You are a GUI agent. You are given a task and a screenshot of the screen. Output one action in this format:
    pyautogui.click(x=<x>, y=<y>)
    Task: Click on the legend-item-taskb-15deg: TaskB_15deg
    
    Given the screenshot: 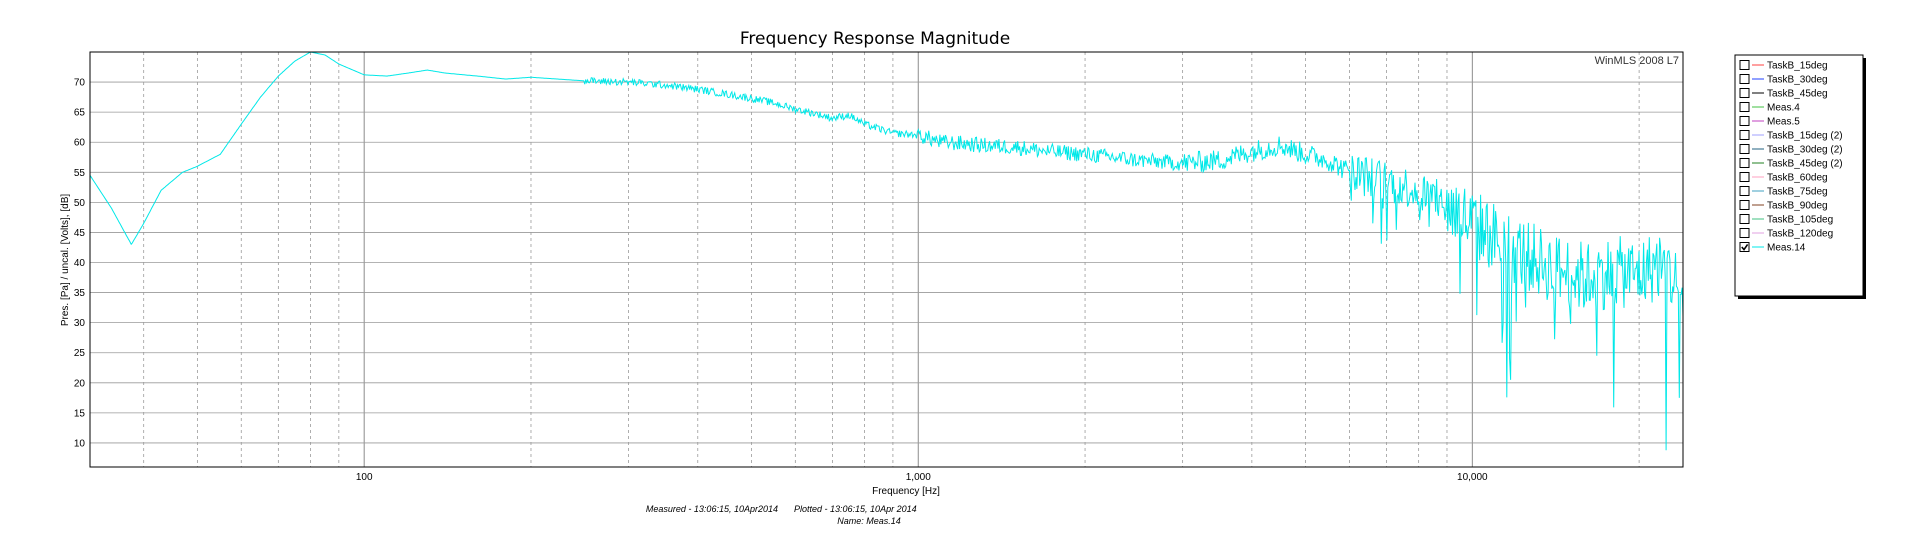 What is the action you would take?
    pyautogui.click(x=1783, y=66)
    